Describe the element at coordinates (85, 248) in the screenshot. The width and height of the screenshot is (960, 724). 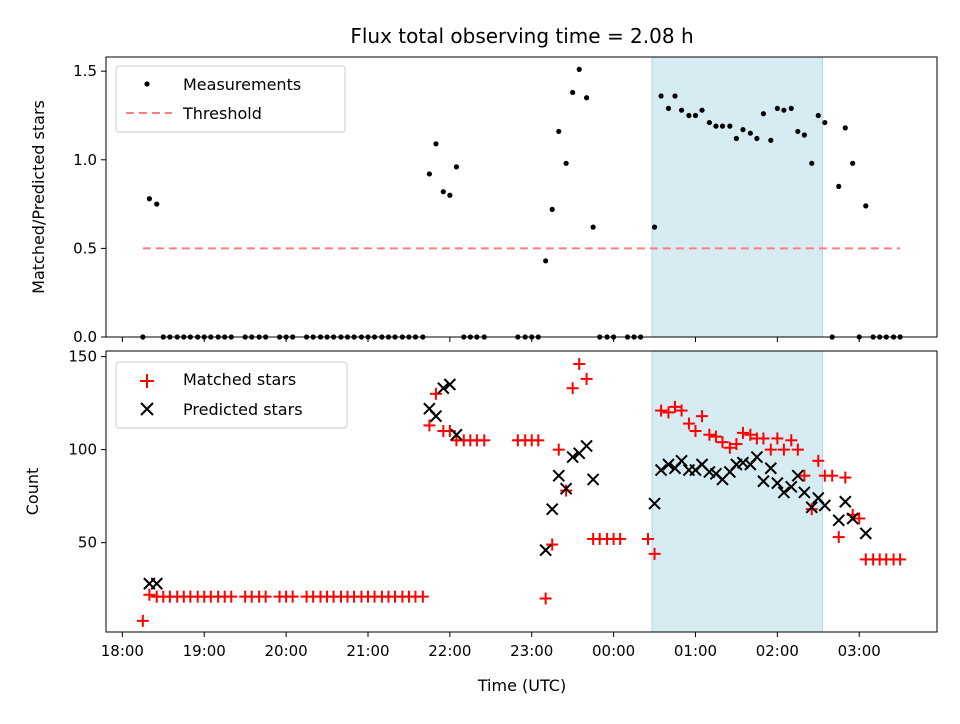
I see `y-tick-label: 0.5` at that location.